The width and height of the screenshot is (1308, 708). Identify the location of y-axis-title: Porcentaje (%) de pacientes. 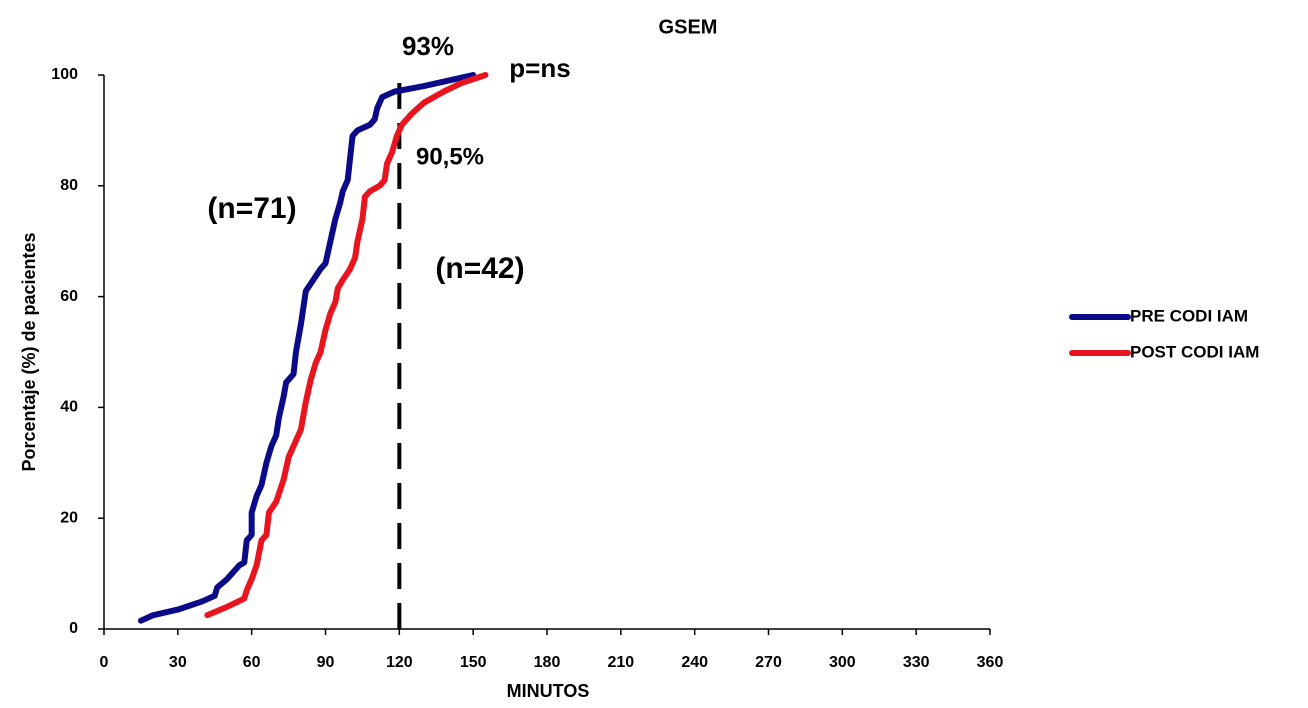
(29, 351).